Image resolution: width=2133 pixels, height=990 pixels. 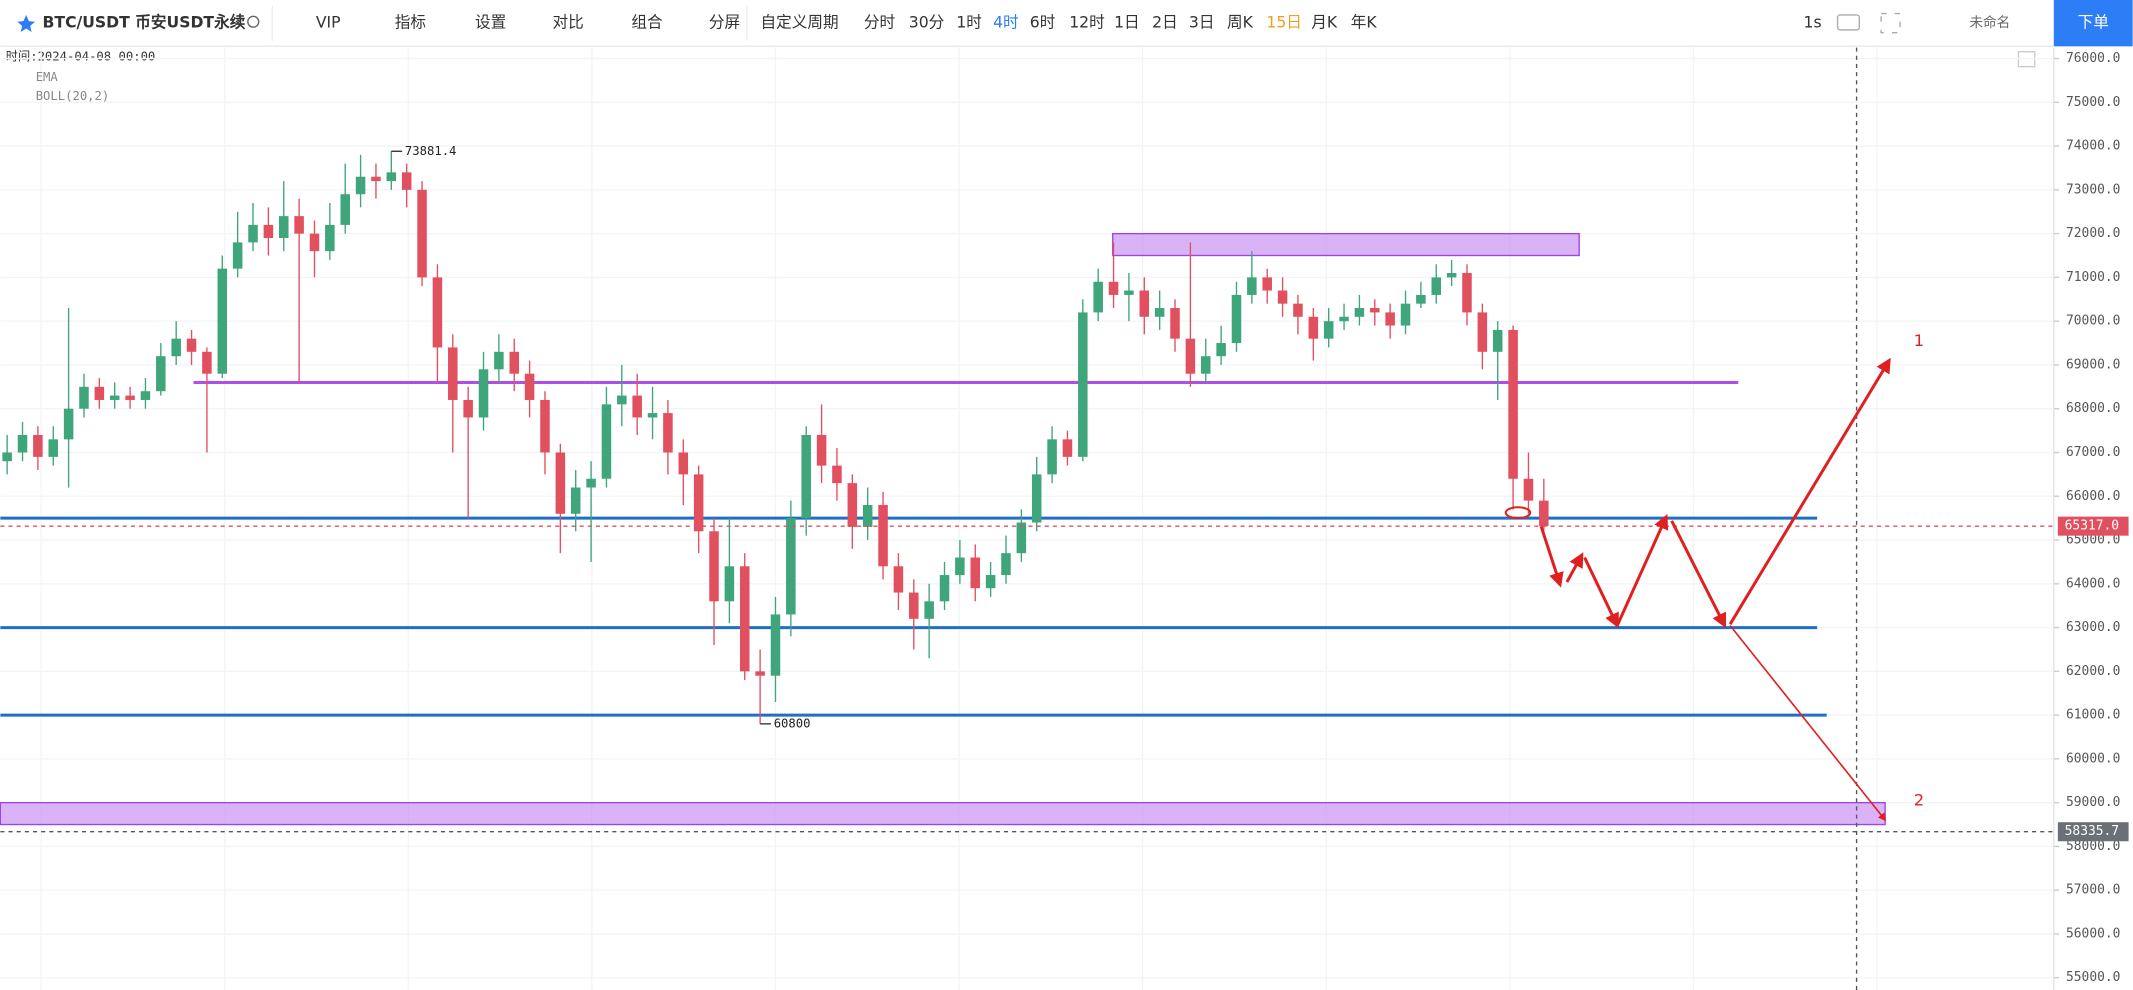 I want to click on period: 年K, so click(x=1364, y=22).